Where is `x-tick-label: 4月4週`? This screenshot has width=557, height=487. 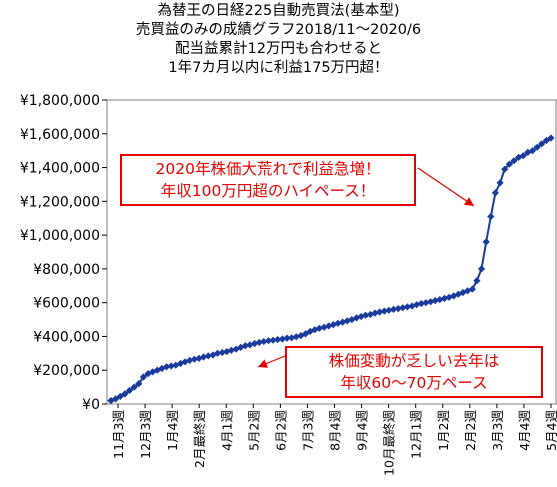
x-tick-label: 4月4週 is located at coordinates (524, 430).